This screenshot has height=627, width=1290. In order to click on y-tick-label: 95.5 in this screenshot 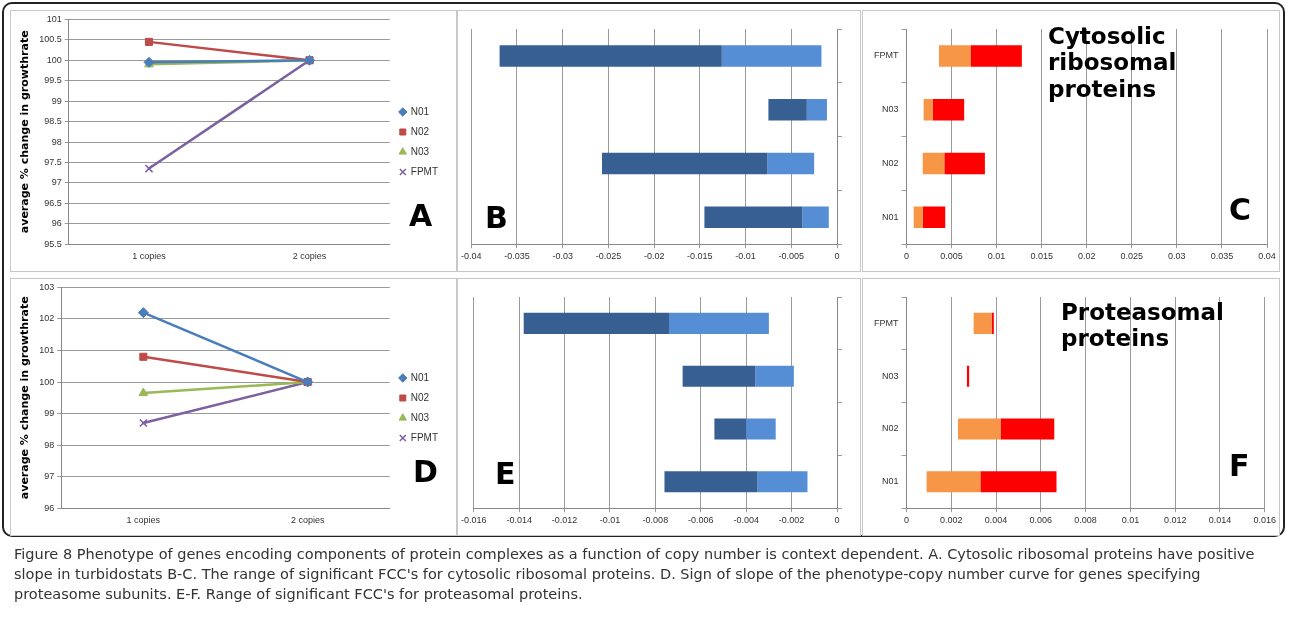, I will do `click(53, 243)`.